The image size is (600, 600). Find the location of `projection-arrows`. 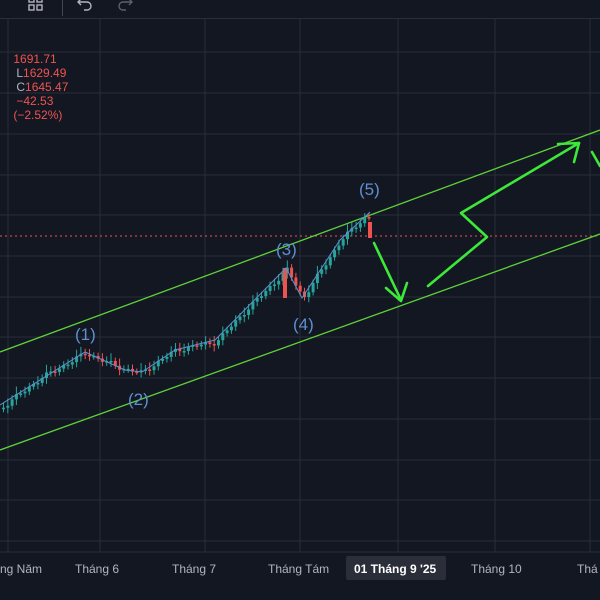

projection-arrows is located at coordinates (486, 222).